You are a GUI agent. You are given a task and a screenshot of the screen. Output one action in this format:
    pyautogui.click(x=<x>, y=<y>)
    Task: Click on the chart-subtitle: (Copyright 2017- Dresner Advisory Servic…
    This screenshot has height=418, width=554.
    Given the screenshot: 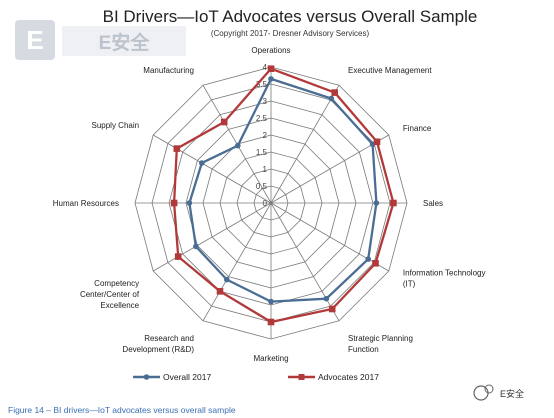 What is the action you would take?
    pyautogui.click(x=290, y=33)
    